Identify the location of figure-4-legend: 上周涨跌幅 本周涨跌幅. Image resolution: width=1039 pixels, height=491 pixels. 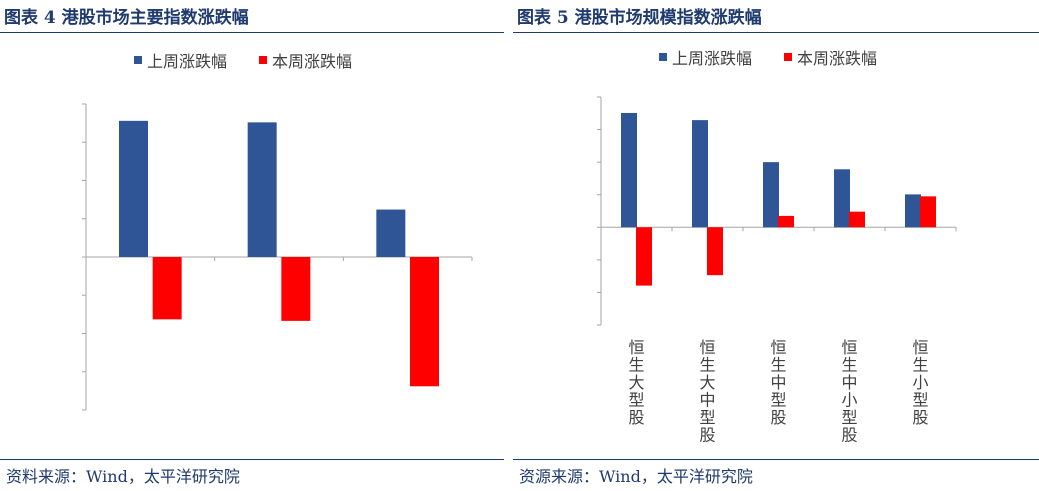
(243, 61).